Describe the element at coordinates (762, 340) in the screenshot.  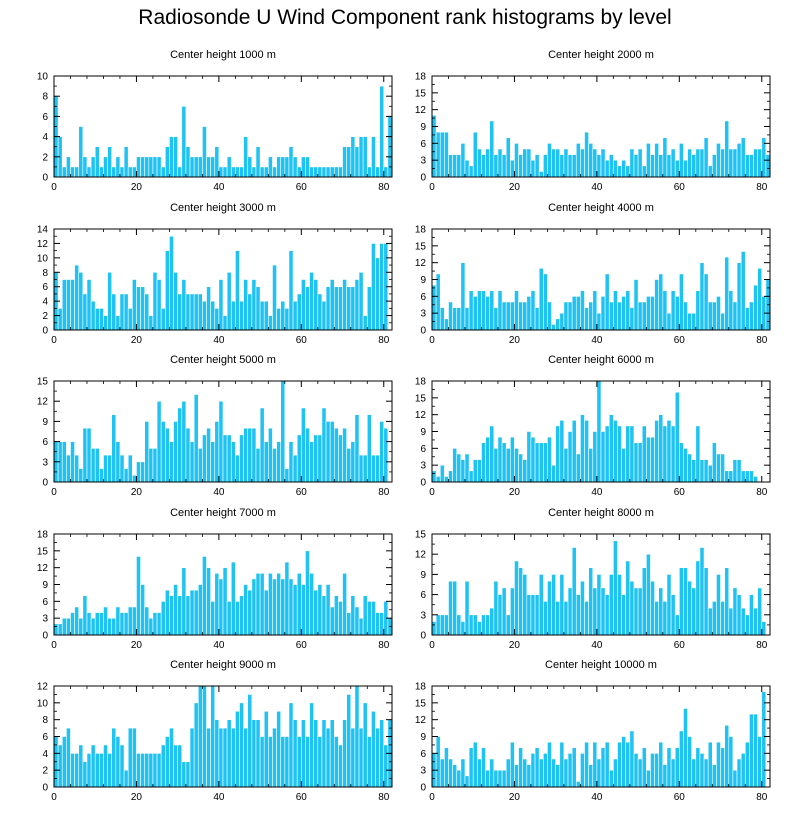
I see `x-tick-label: 80` at that location.